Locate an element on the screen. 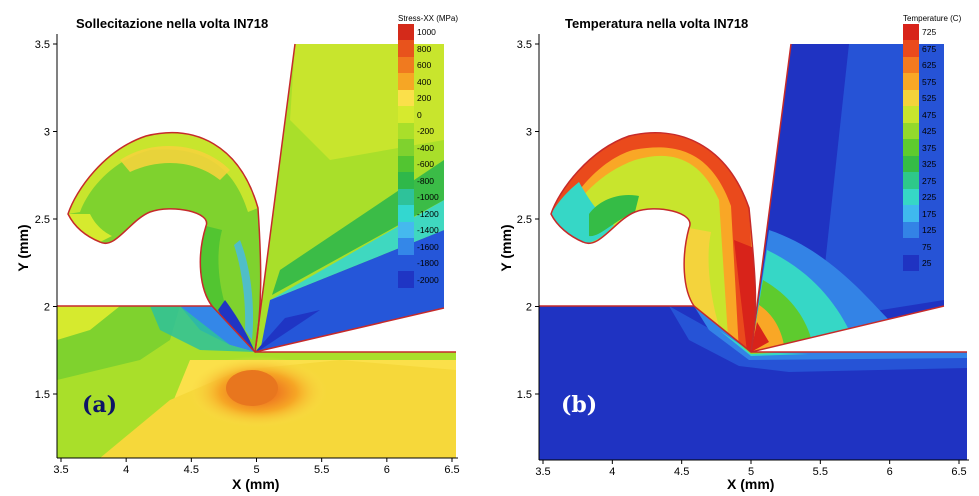  colorbar-entry: -1200 is located at coordinates (418, 213).